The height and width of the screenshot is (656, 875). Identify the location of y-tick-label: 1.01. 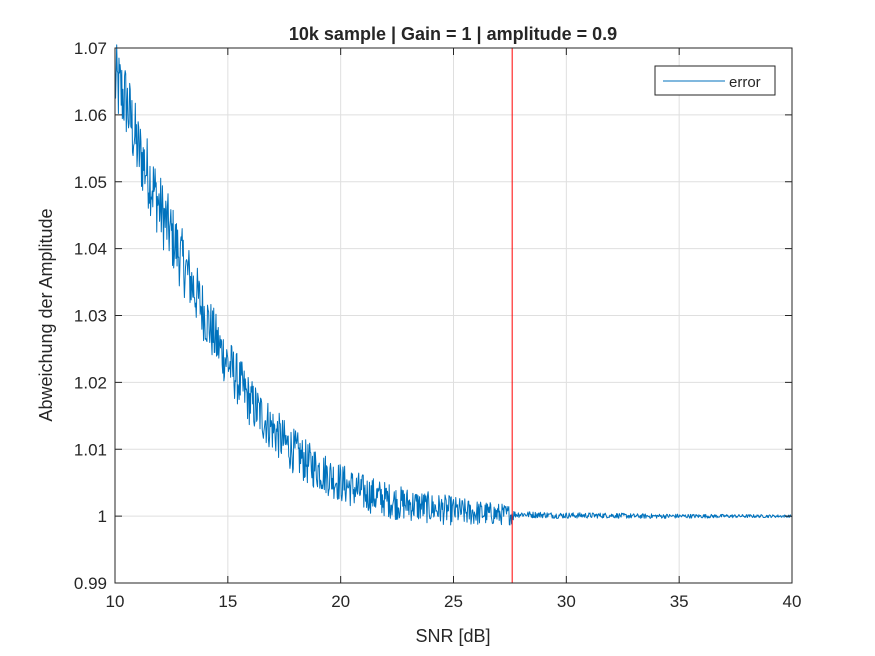
(90, 449).